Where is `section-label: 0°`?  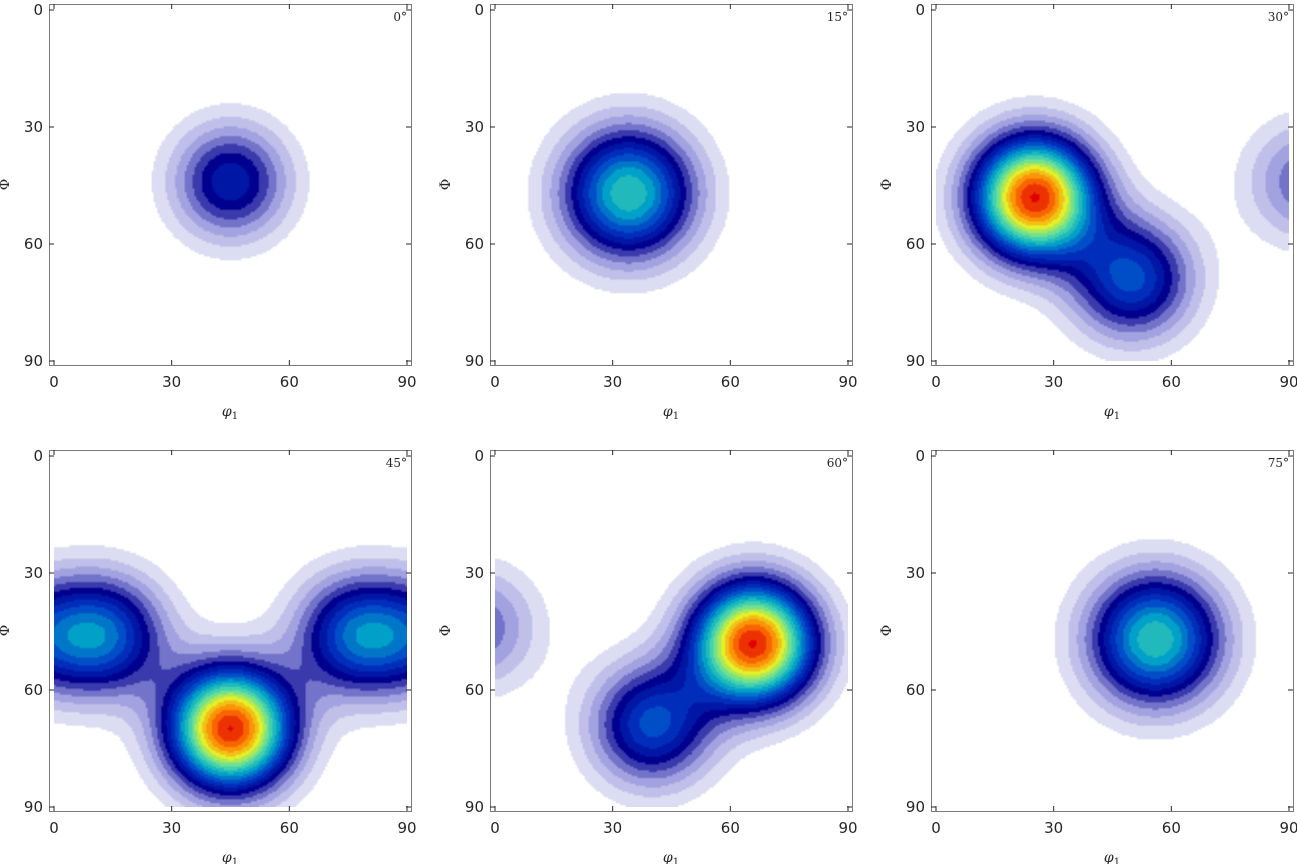
section-label: 0° is located at coordinates (400, 17).